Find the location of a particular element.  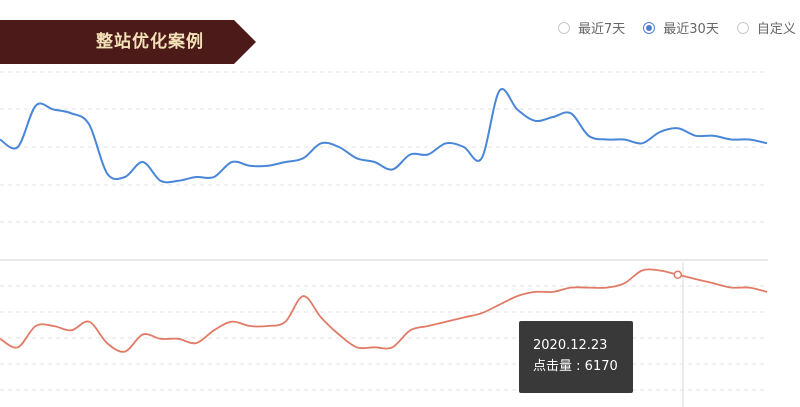

section-banner: 整站优化案例 is located at coordinates (128, 42).